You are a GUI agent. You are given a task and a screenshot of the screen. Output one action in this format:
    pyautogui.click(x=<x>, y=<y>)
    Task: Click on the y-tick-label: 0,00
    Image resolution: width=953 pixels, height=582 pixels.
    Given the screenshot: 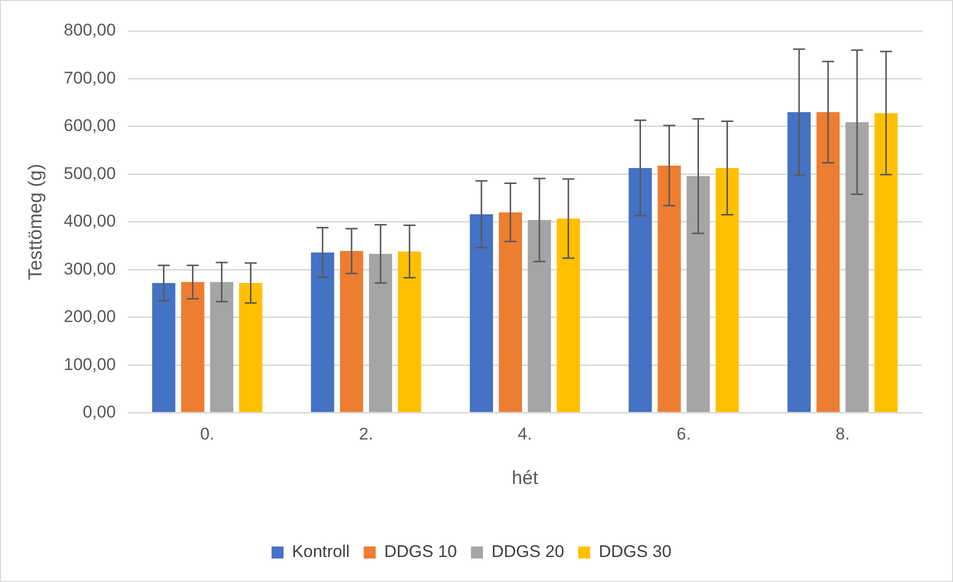 What is the action you would take?
    pyautogui.click(x=99, y=412)
    